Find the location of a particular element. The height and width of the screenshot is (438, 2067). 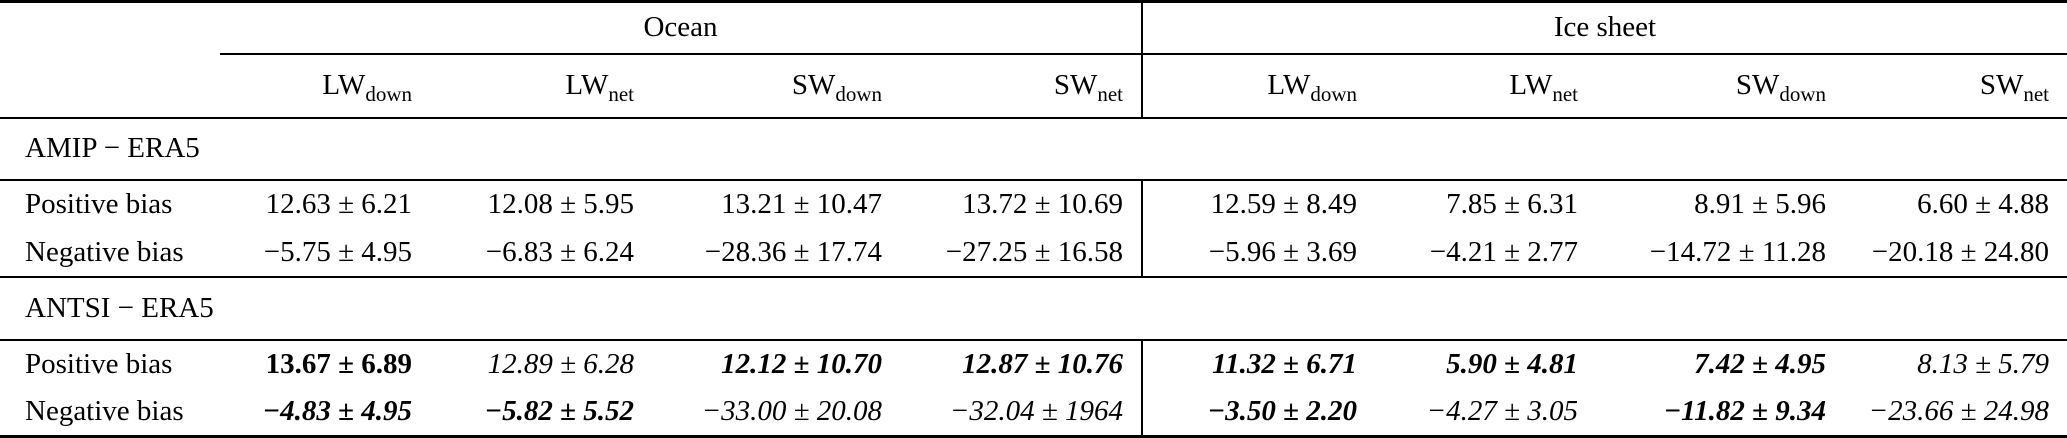

column-header-ice-sw-net: SWnet is located at coordinates (1955, 86).